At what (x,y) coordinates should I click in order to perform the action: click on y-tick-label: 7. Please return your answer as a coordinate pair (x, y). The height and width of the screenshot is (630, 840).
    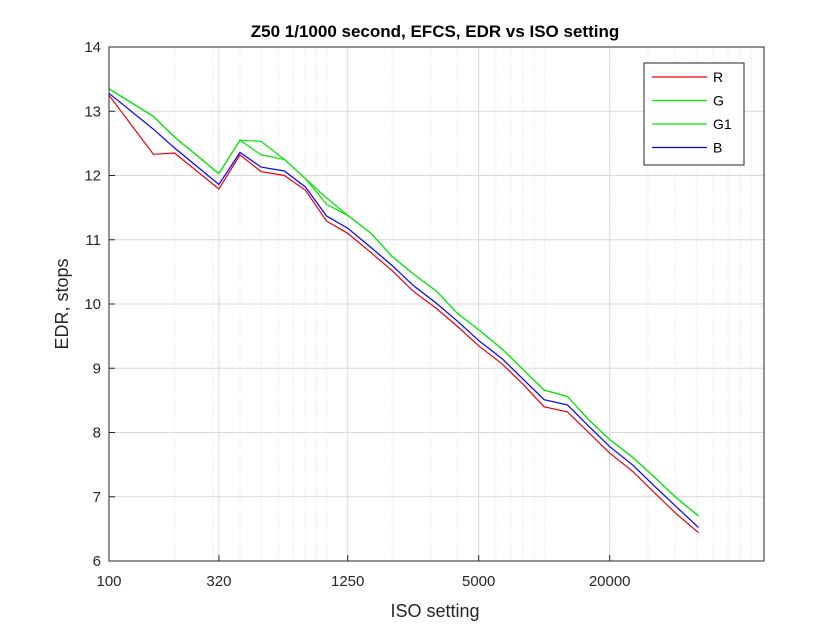
    Looking at the image, I should click on (97, 497).